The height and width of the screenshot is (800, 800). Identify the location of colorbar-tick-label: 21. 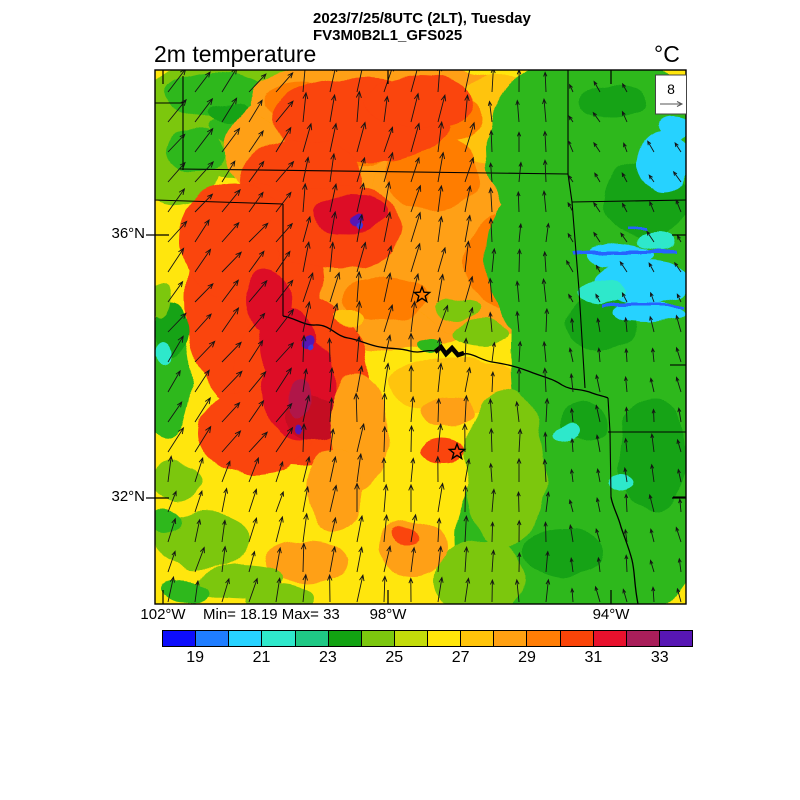
(261, 657).